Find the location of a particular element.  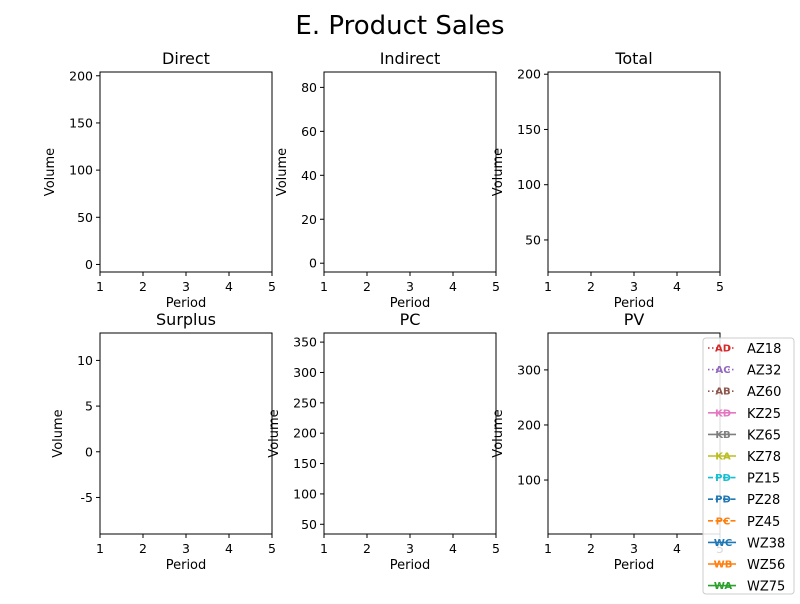

y-tick-label: 40 is located at coordinates (309, 175).